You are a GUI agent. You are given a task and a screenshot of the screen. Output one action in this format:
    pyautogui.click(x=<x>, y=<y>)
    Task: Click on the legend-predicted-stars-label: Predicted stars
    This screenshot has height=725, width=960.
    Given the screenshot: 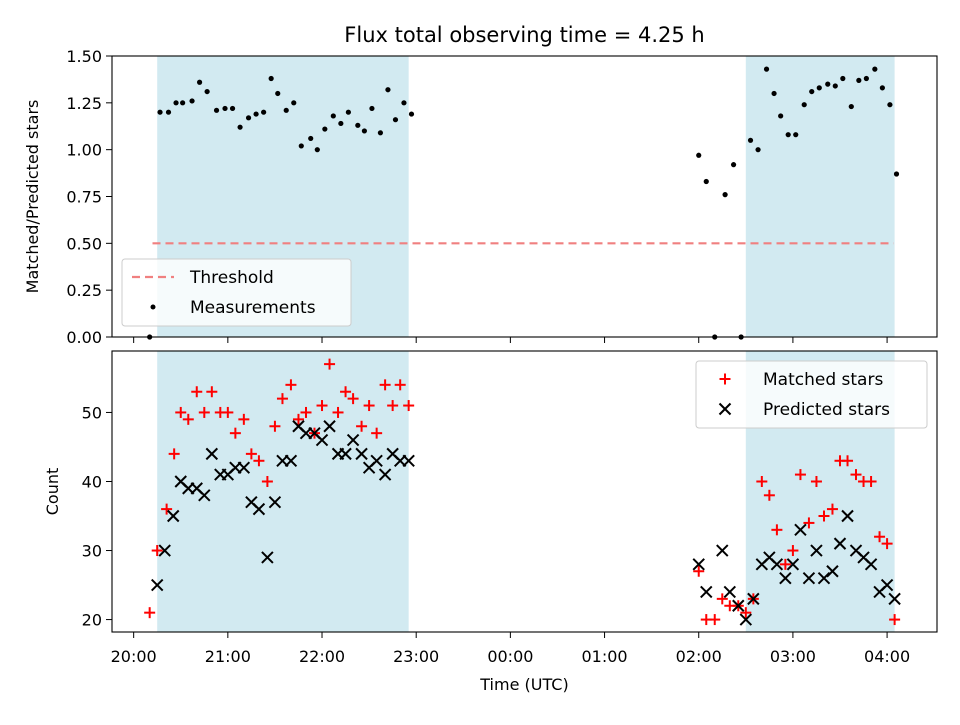 What is the action you would take?
    pyautogui.click(x=826, y=410)
    